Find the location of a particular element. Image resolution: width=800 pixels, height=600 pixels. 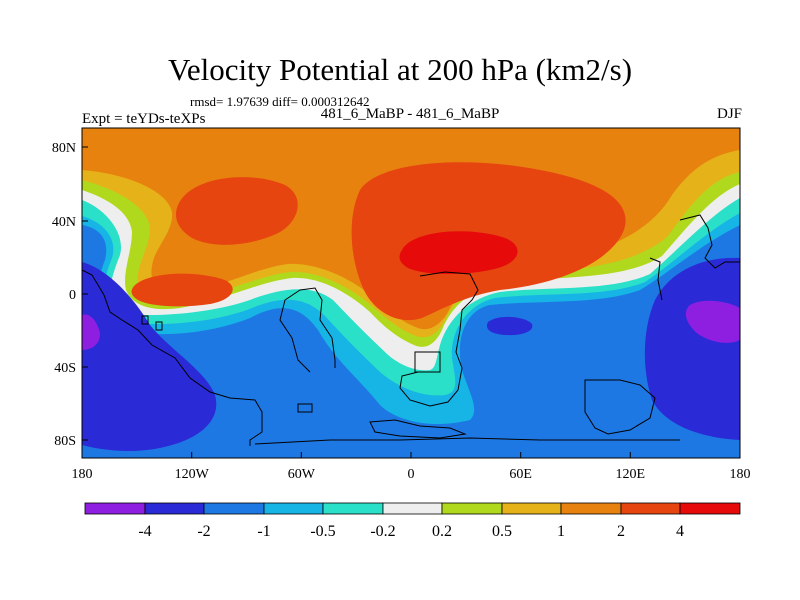

colorbar-label: 1 is located at coordinates (561, 531).